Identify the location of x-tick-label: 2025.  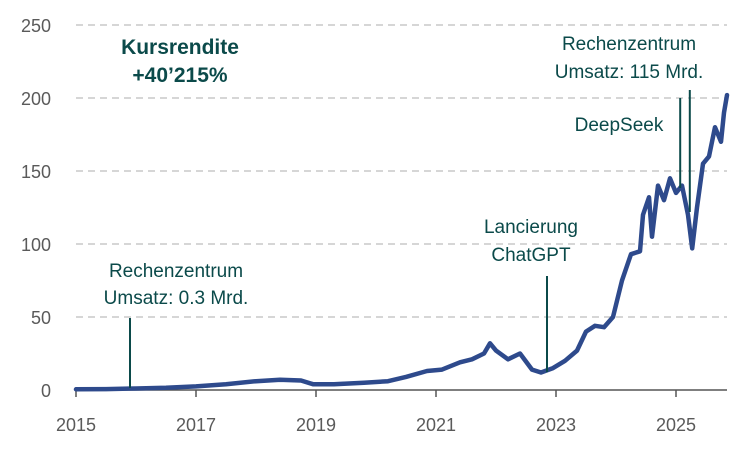
(676, 425).